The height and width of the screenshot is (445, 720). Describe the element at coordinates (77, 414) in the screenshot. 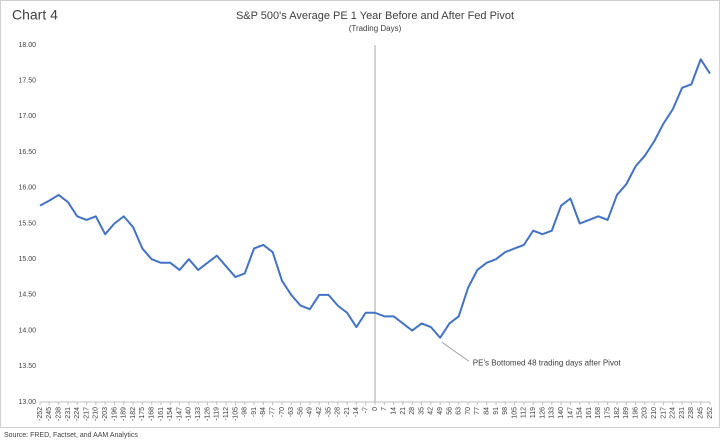

I see `x-tick-label: -224` at that location.